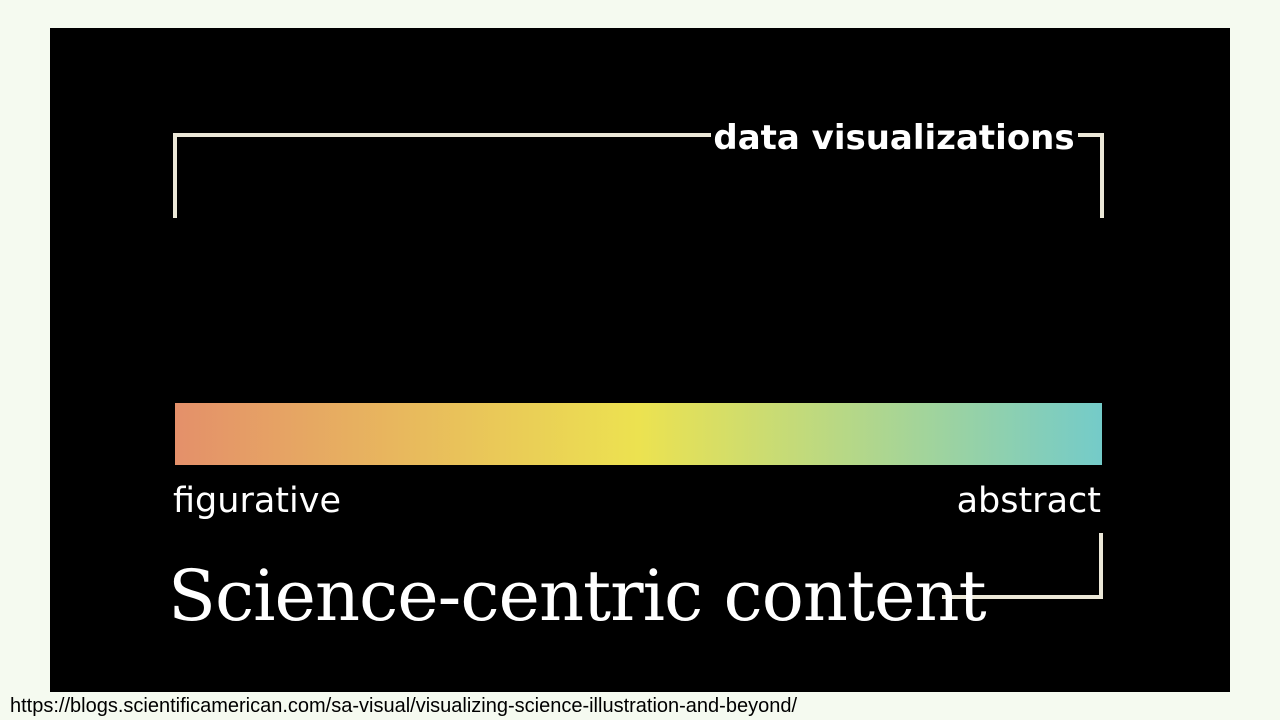  Describe the element at coordinates (1022, 597) in the screenshot. I see `bottom-bracket-horizontal-line` at that location.